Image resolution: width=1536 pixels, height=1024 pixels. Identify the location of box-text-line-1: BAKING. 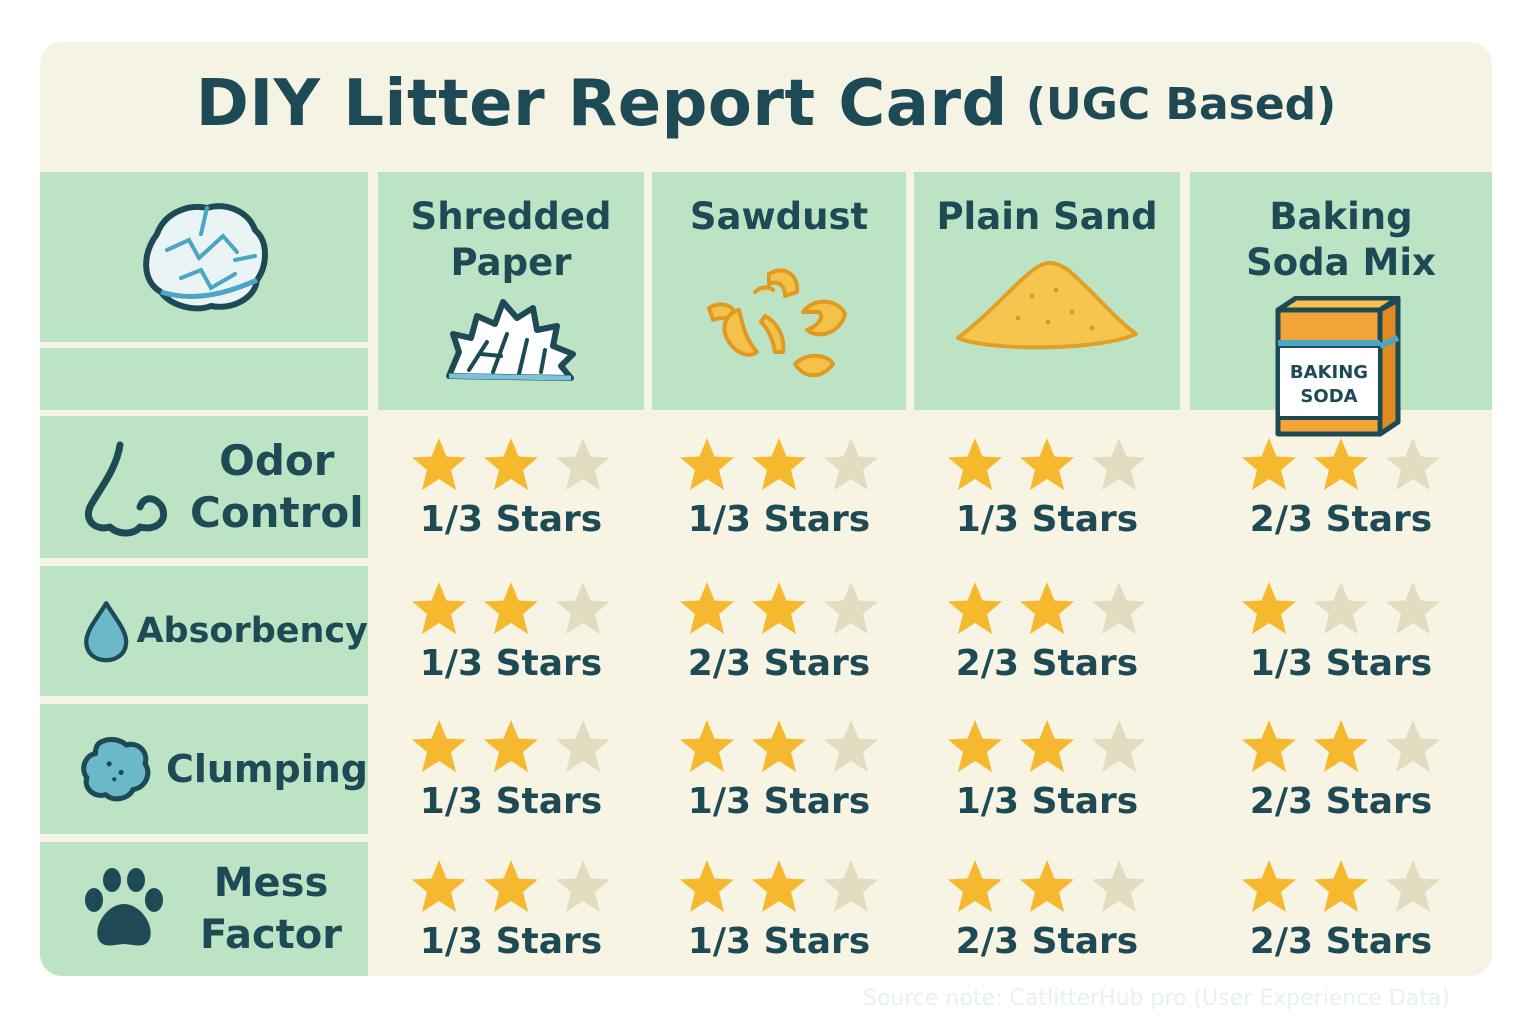
(1329, 372).